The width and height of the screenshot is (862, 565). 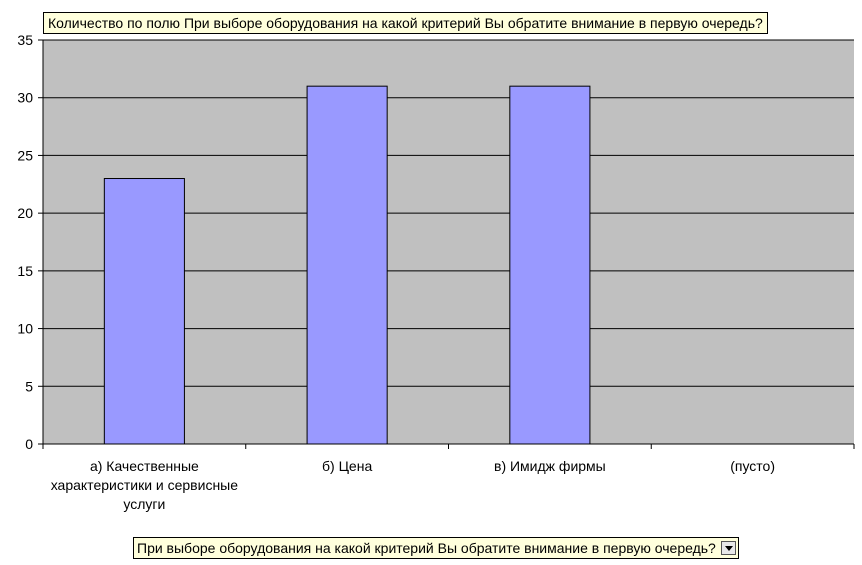 What do you see at coordinates (347, 466) in the screenshot?
I see `x-tick-label-1: б) Цена` at bounding box center [347, 466].